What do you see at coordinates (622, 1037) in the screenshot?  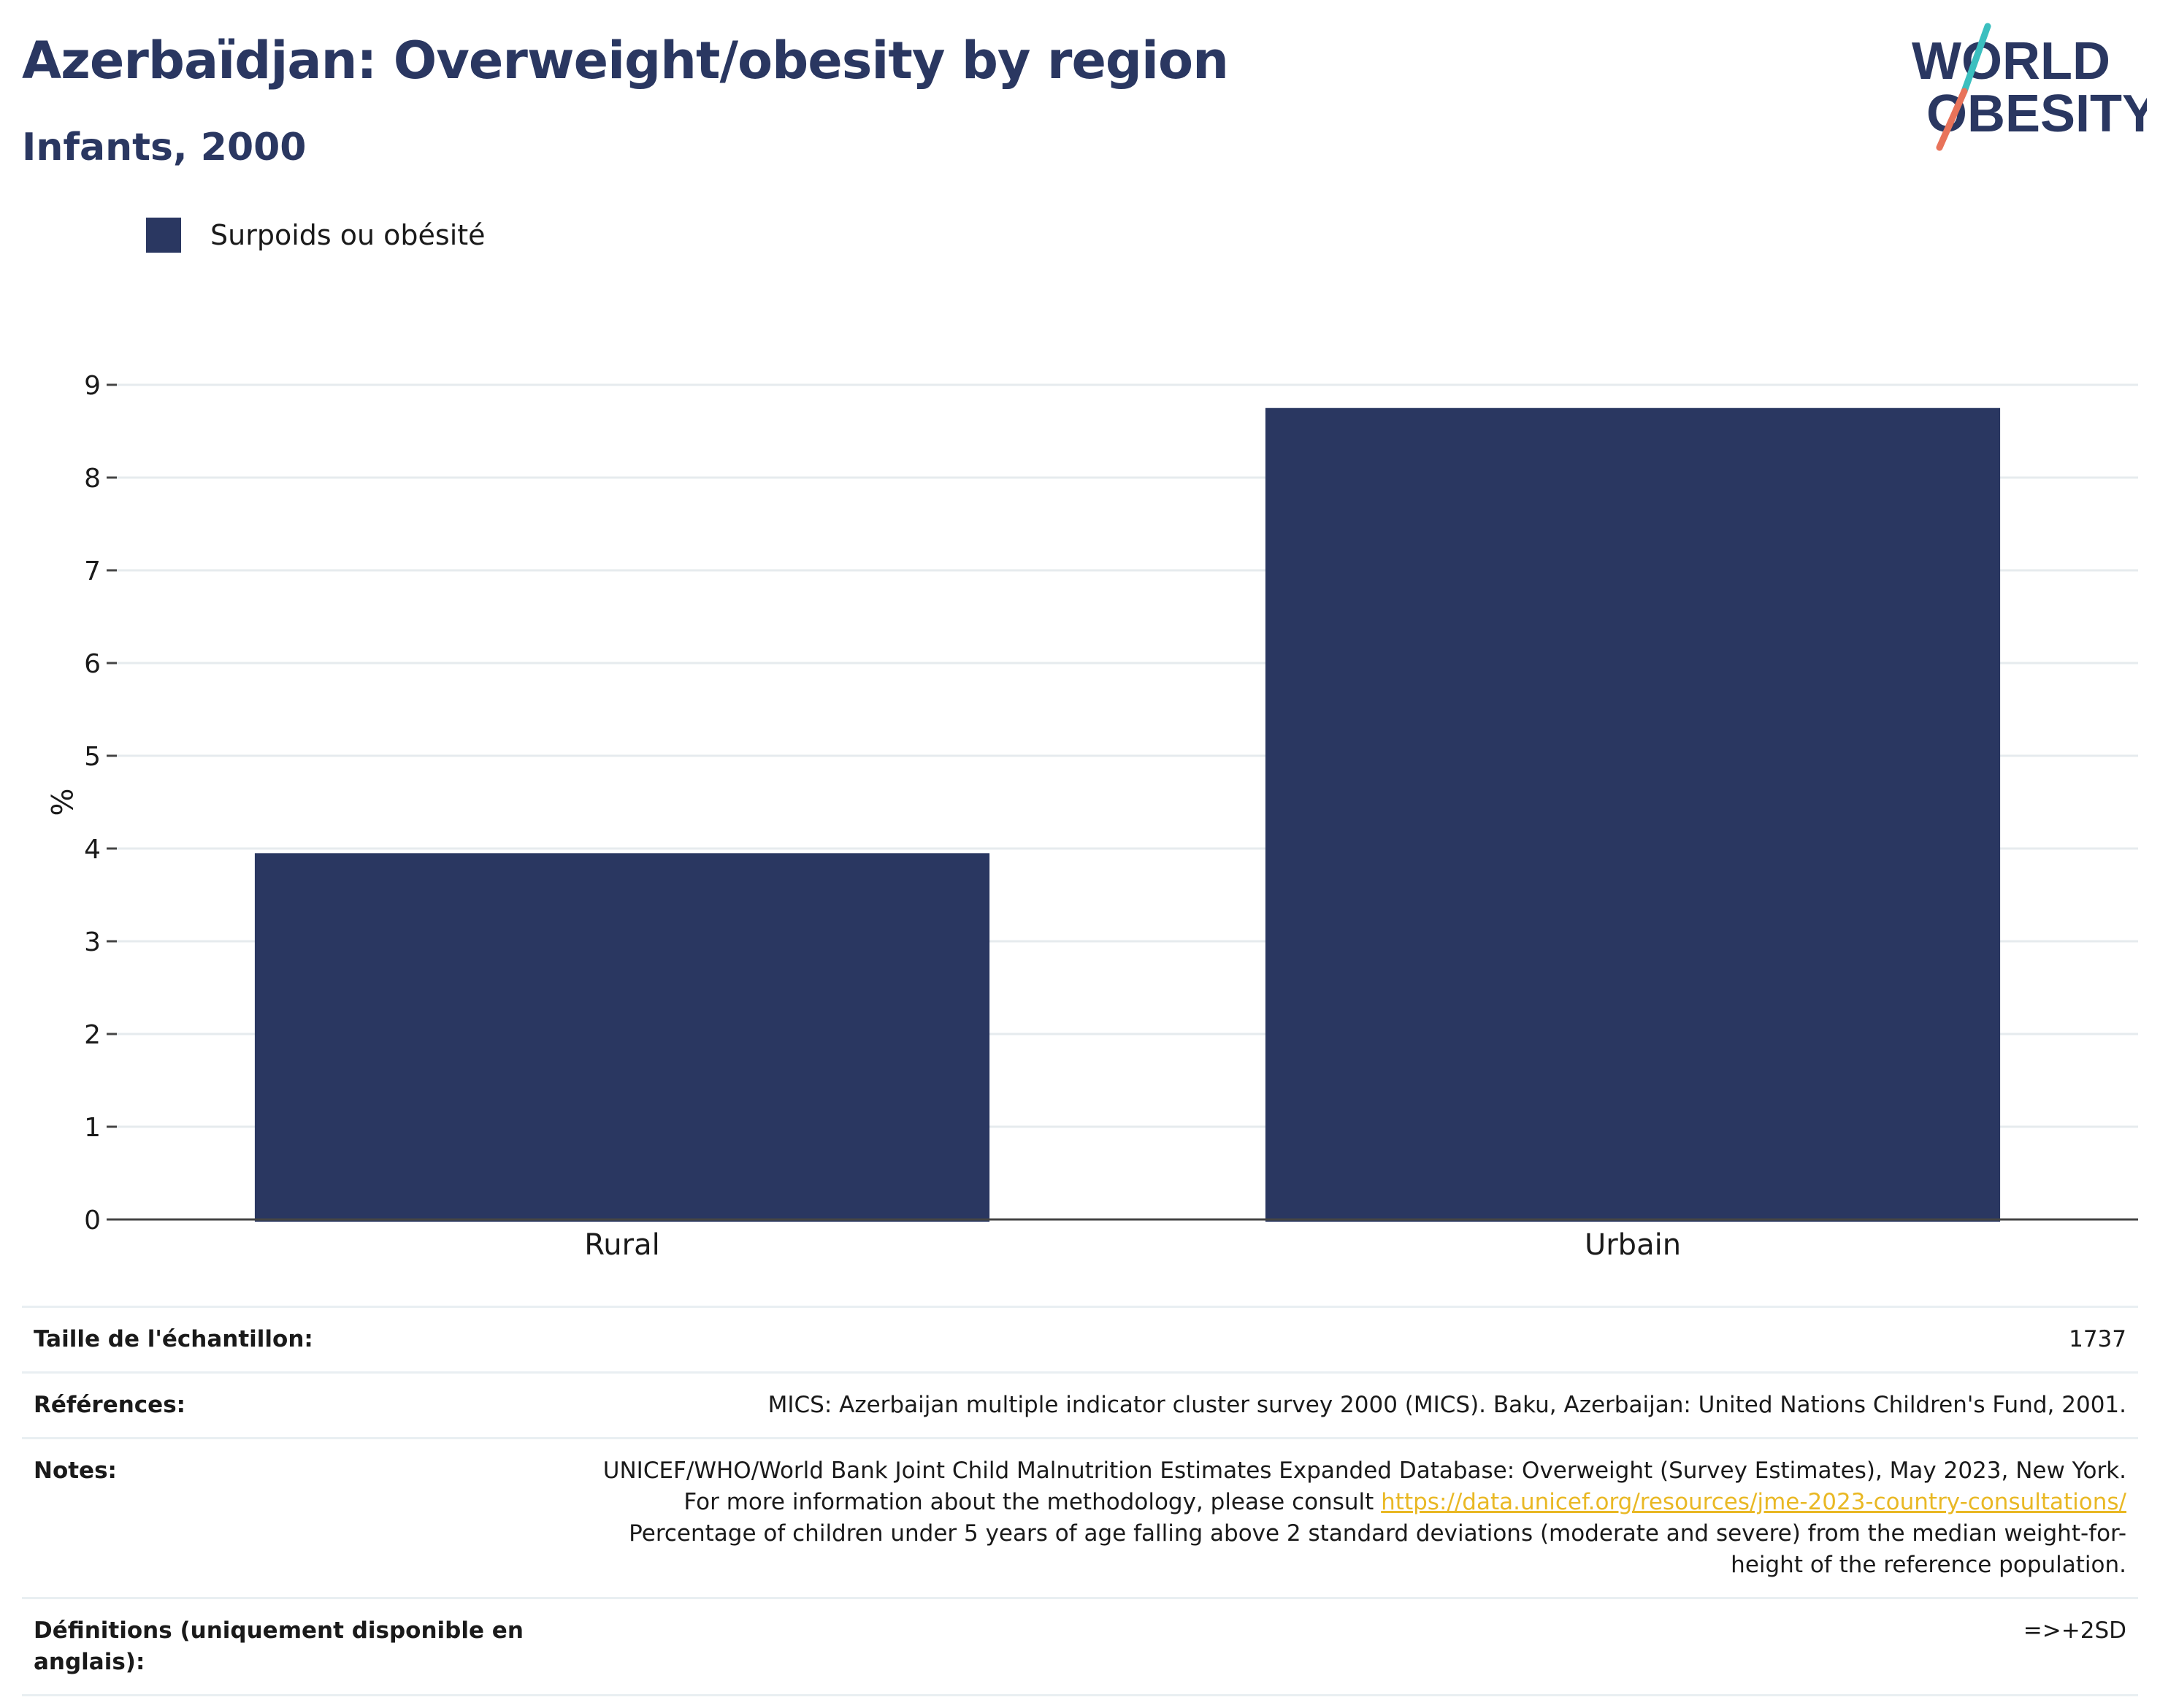 I see `bar-rural` at bounding box center [622, 1037].